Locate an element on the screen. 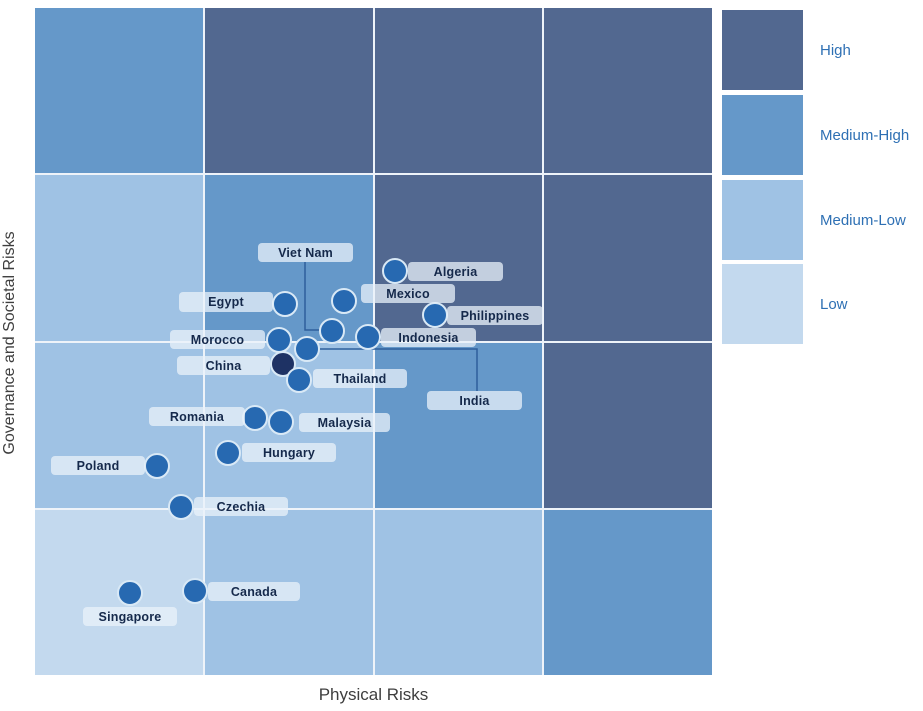 The width and height of the screenshot is (923, 711). legend-item-low: Low is located at coordinates (822, 304).